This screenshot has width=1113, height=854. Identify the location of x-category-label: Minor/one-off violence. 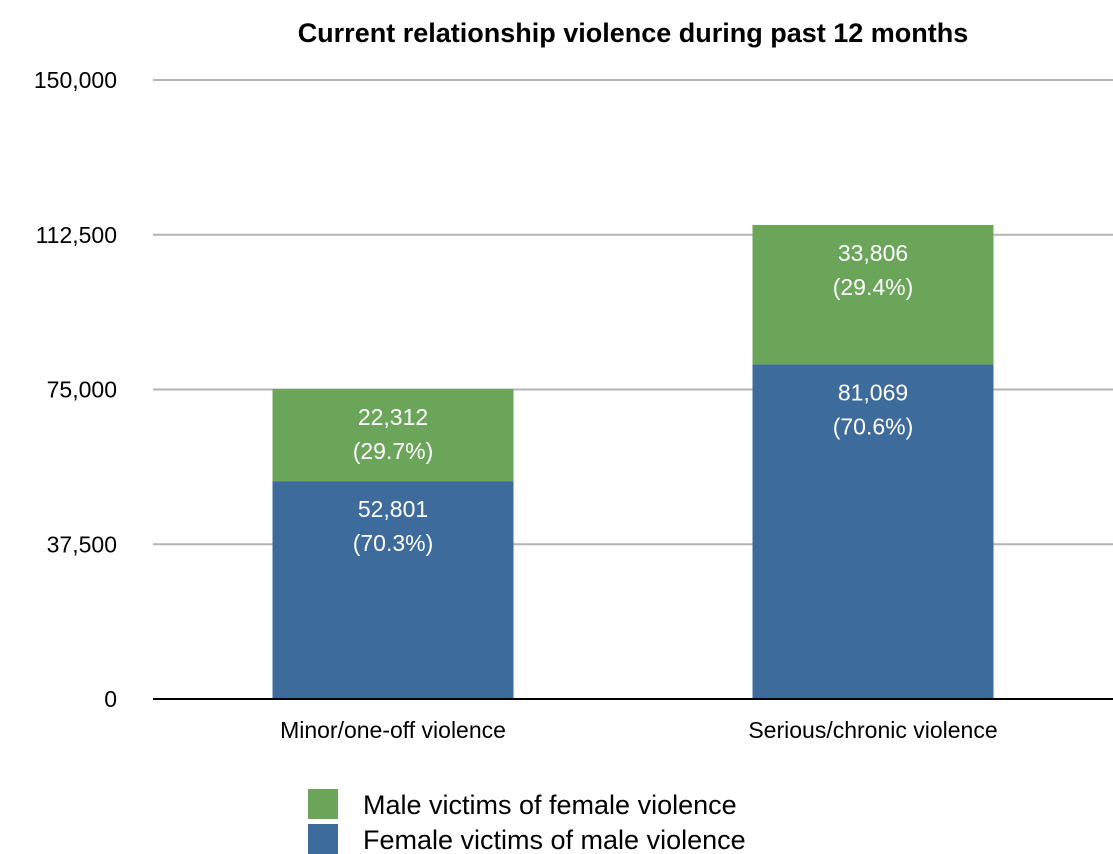
(393, 730).